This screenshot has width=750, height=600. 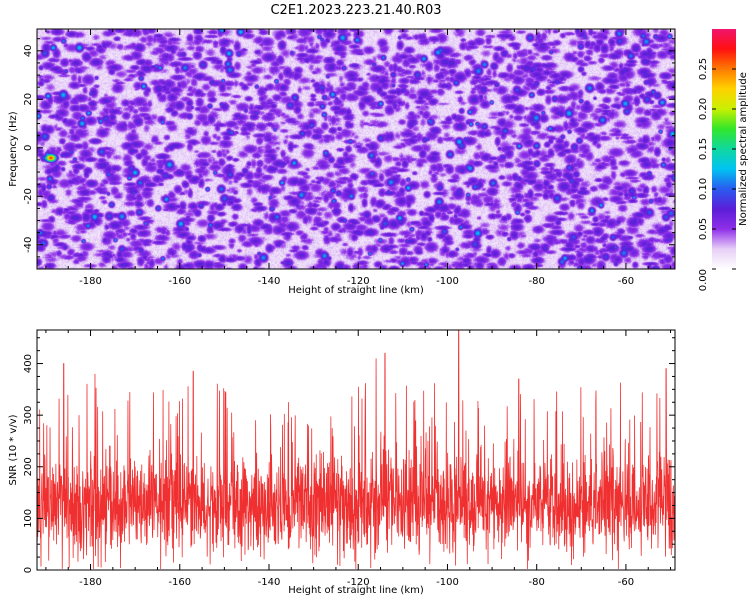 I want to click on y-tick-label: 300, so click(x=28, y=415).